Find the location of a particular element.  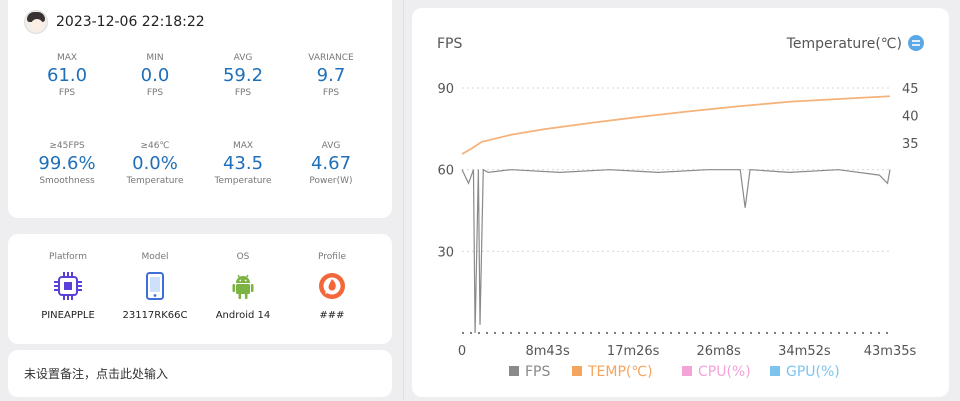

y-right-tick-label: 40 is located at coordinates (910, 117).